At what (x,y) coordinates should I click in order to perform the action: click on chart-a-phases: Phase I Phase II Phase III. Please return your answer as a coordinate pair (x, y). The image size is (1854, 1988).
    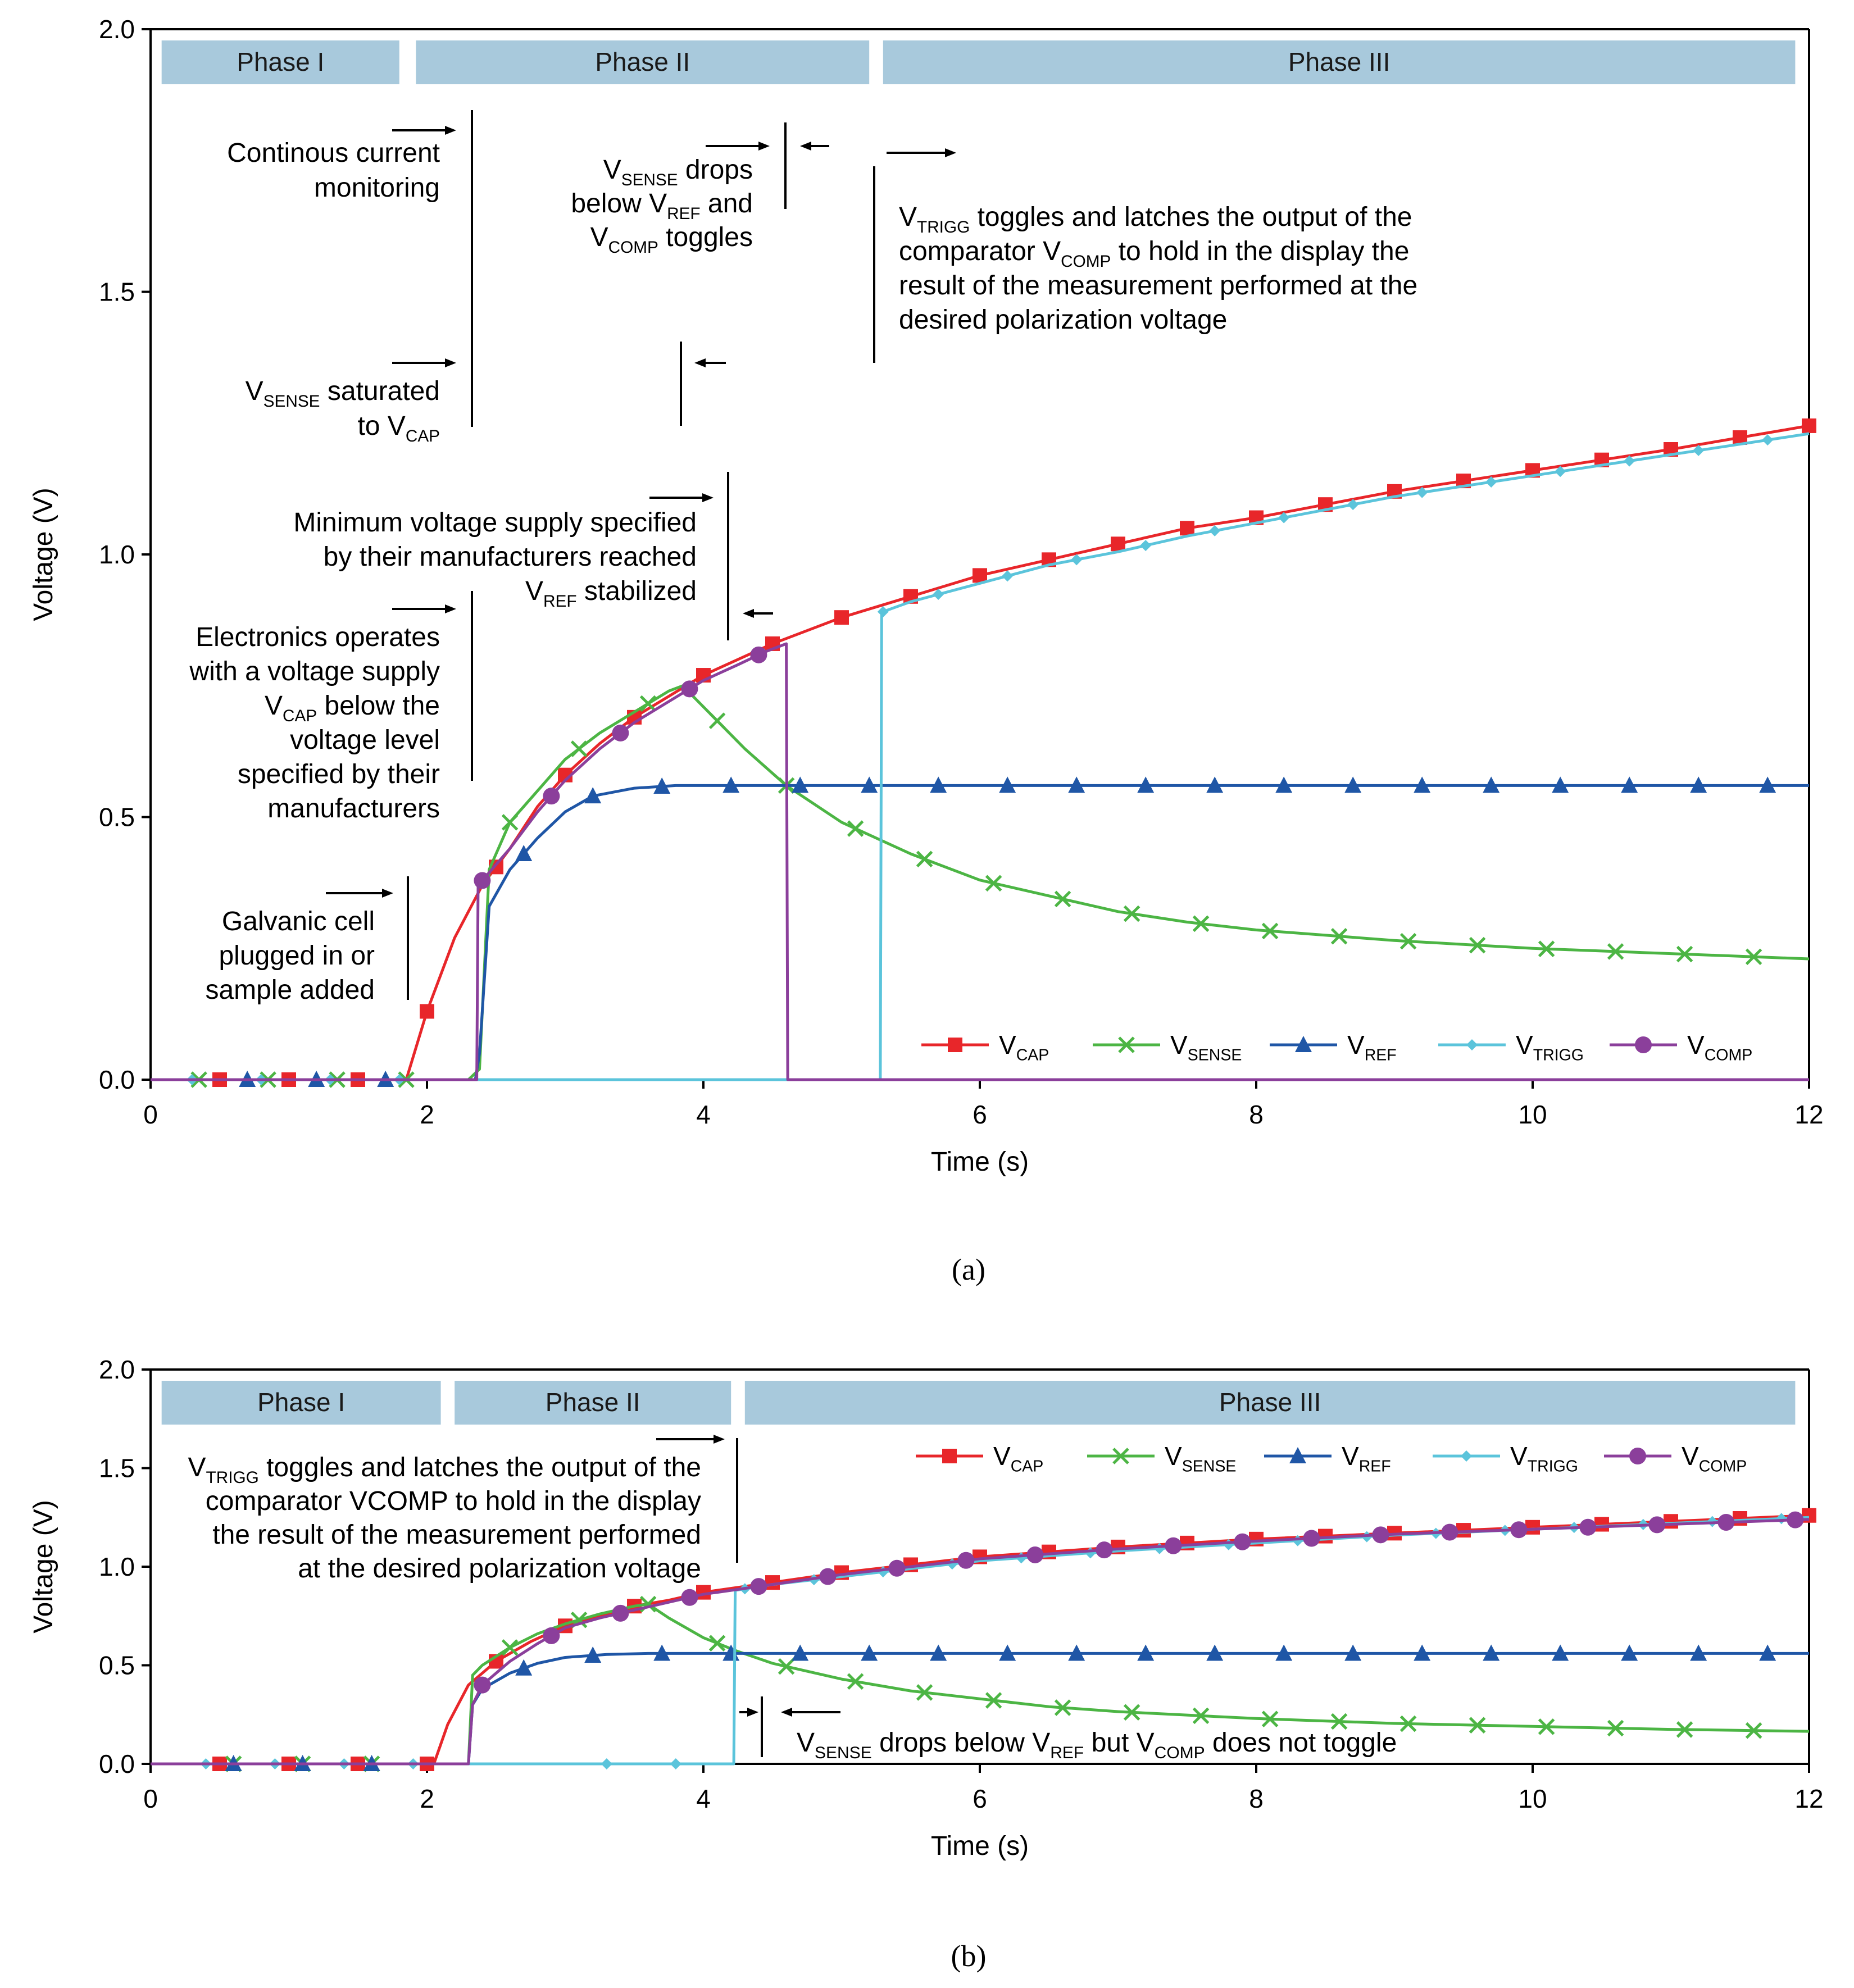
    Looking at the image, I should click on (978, 62).